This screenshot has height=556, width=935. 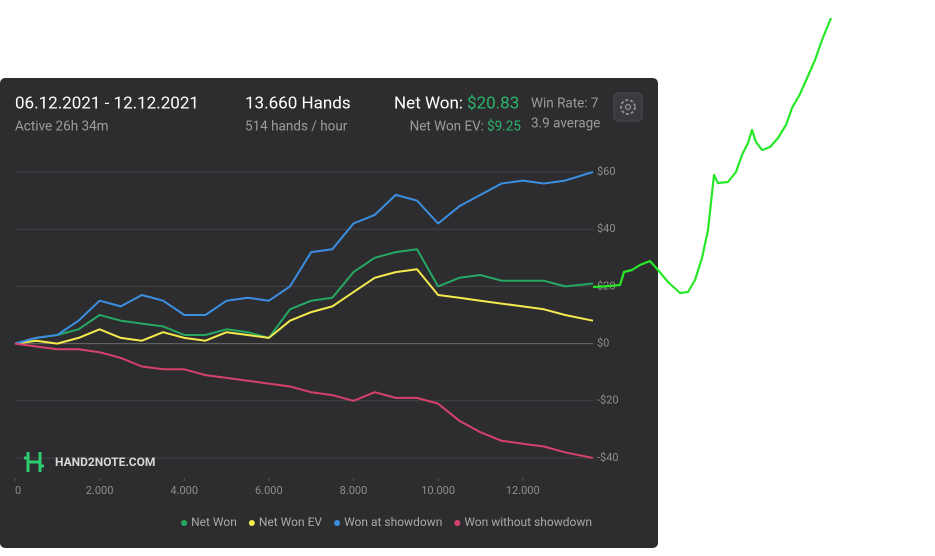 What do you see at coordinates (528, 522) in the screenshot?
I see `legend-label: Won without showdown` at bounding box center [528, 522].